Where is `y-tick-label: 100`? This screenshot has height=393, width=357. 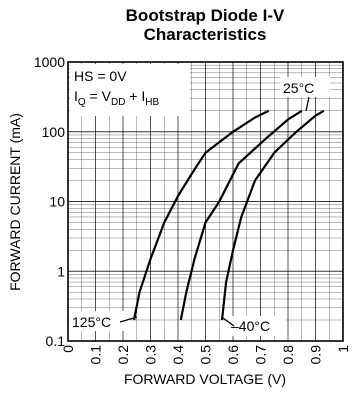
y-tick-label: 100 is located at coordinates (54, 132).